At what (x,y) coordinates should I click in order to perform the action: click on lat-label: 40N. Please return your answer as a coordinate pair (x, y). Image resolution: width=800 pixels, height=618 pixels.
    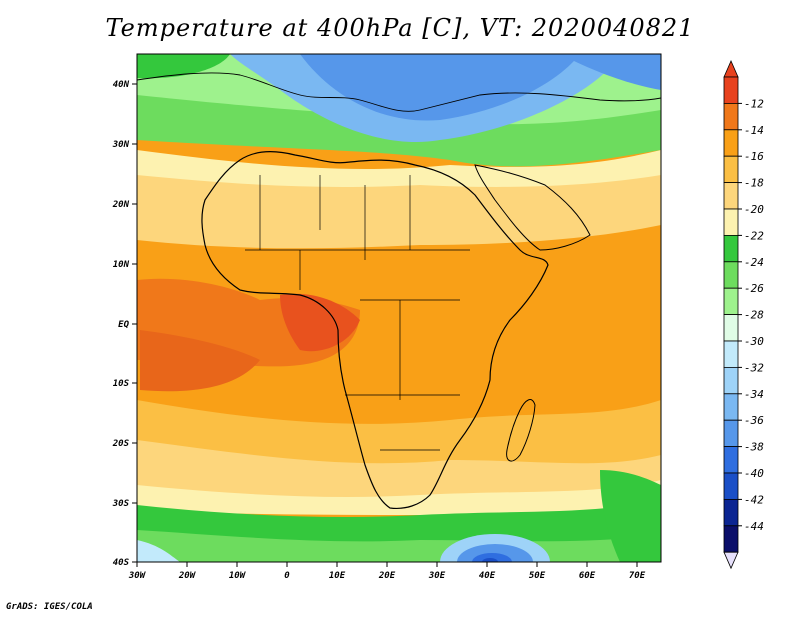
    Looking at the image, I should click on (121, 85).